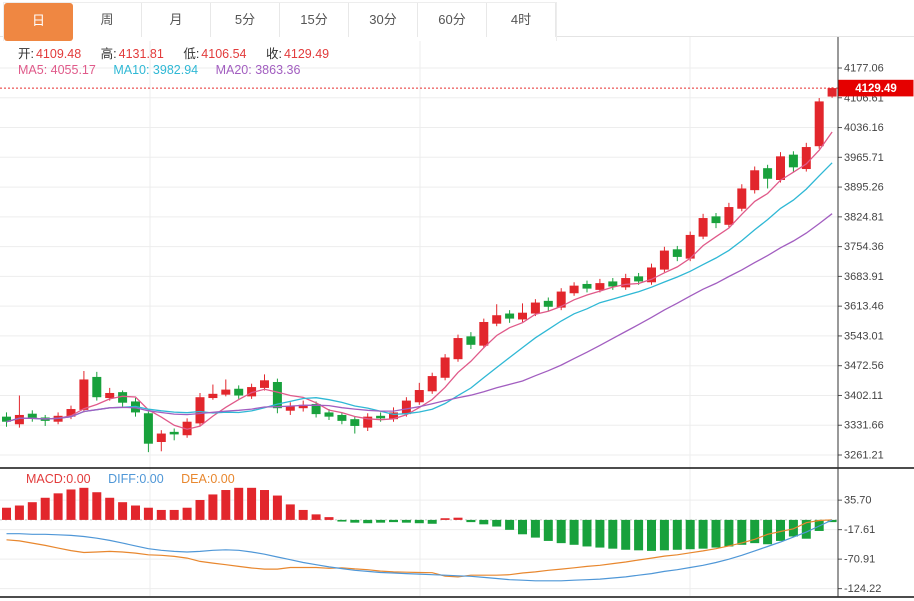  Describe the element at coordinates (864, 128) in the screenshot. I see `price-axis-label: 4036.16` at that location.